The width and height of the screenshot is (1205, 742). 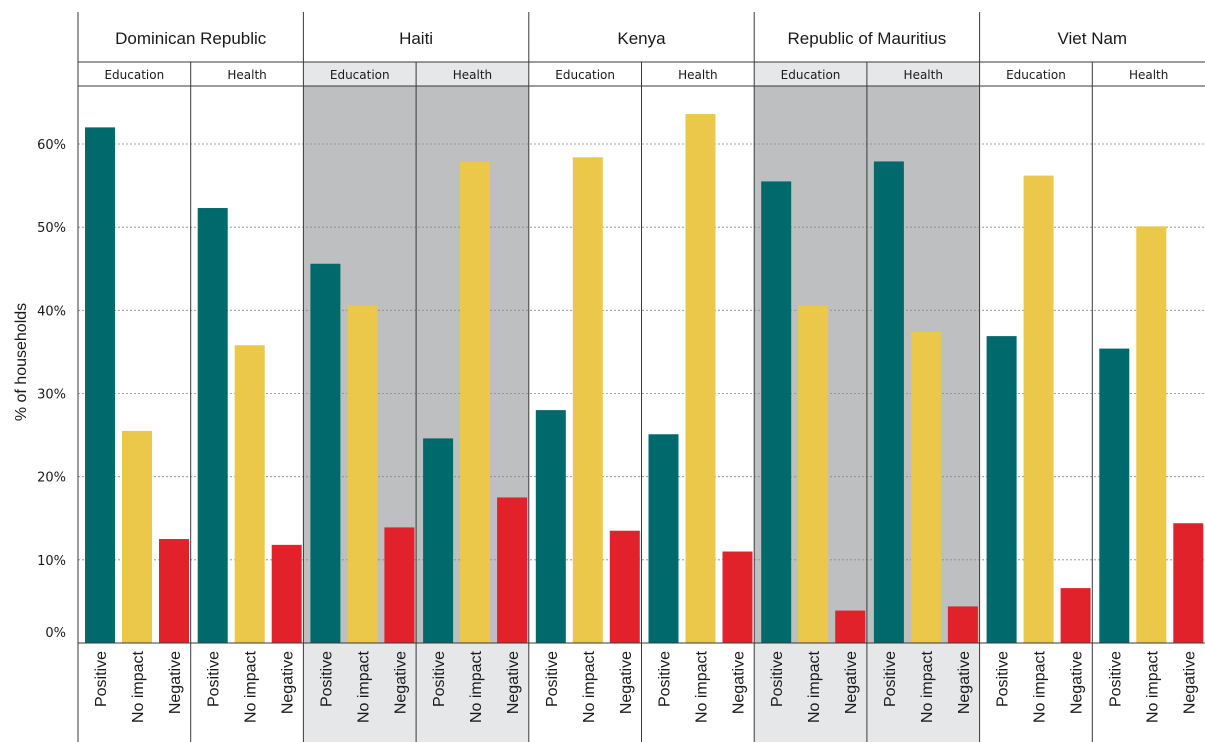 I want to click on y-tick-label: 30%, so click(x=51, y=395).